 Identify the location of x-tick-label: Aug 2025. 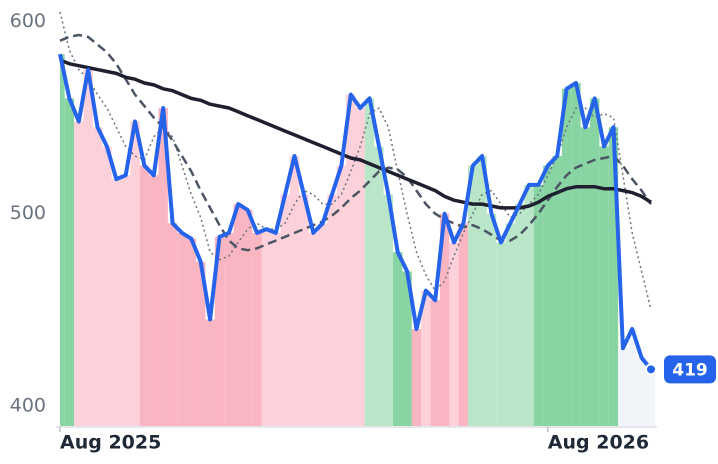
(110, 443).